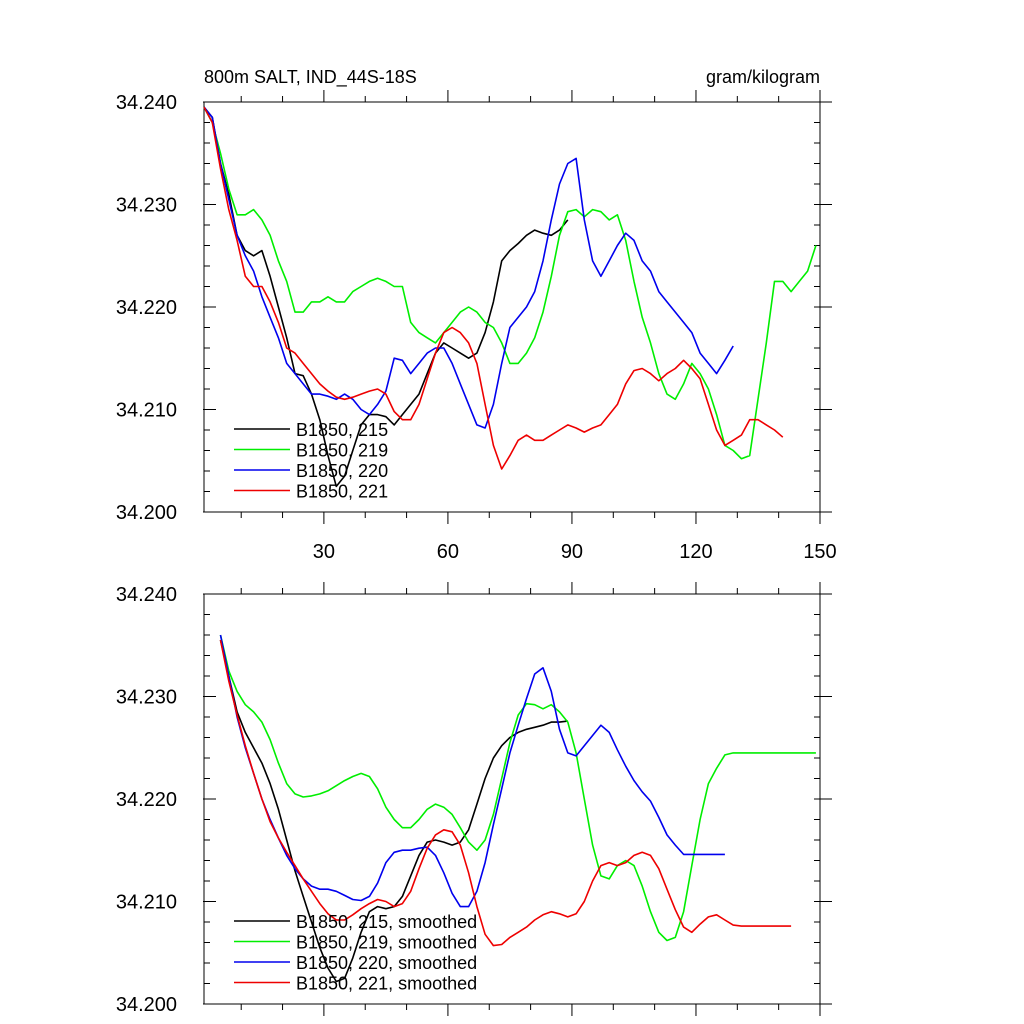 The width and height of the screenshot is (1024, 1024). What do you see at coordinates (310, 77) in the screenshot?
I see `chart-title: 800m SALT, IND_44S-18S` at bounding box center [310, 77].